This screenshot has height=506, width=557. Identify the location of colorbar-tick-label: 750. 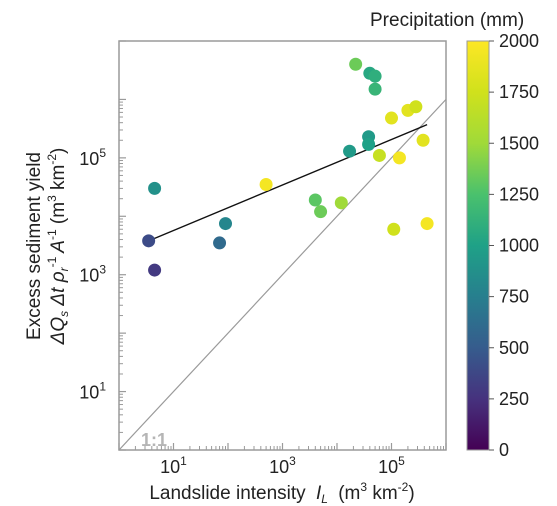
(514, 297).